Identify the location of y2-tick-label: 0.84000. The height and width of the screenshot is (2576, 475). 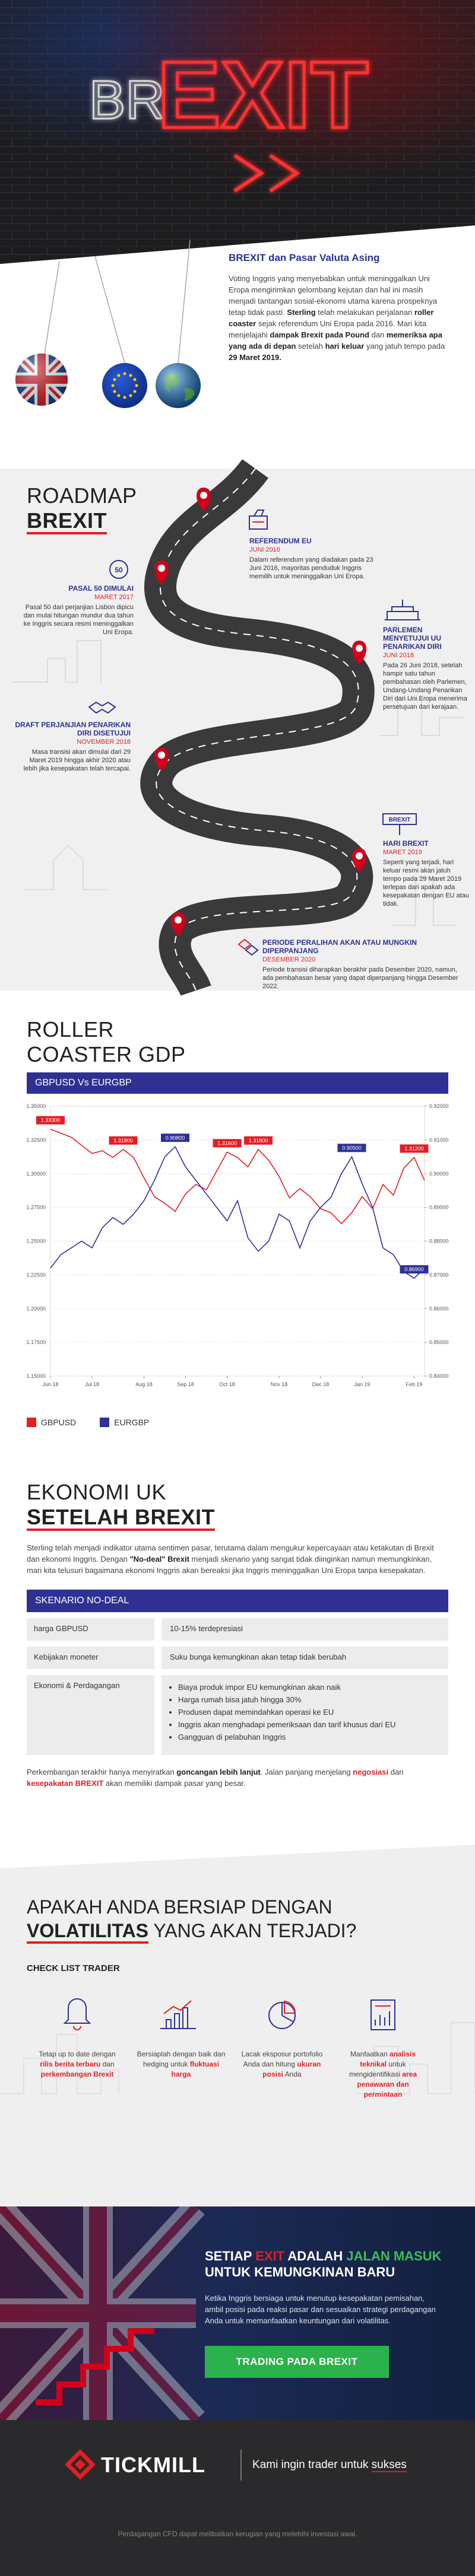
(439, 1376).